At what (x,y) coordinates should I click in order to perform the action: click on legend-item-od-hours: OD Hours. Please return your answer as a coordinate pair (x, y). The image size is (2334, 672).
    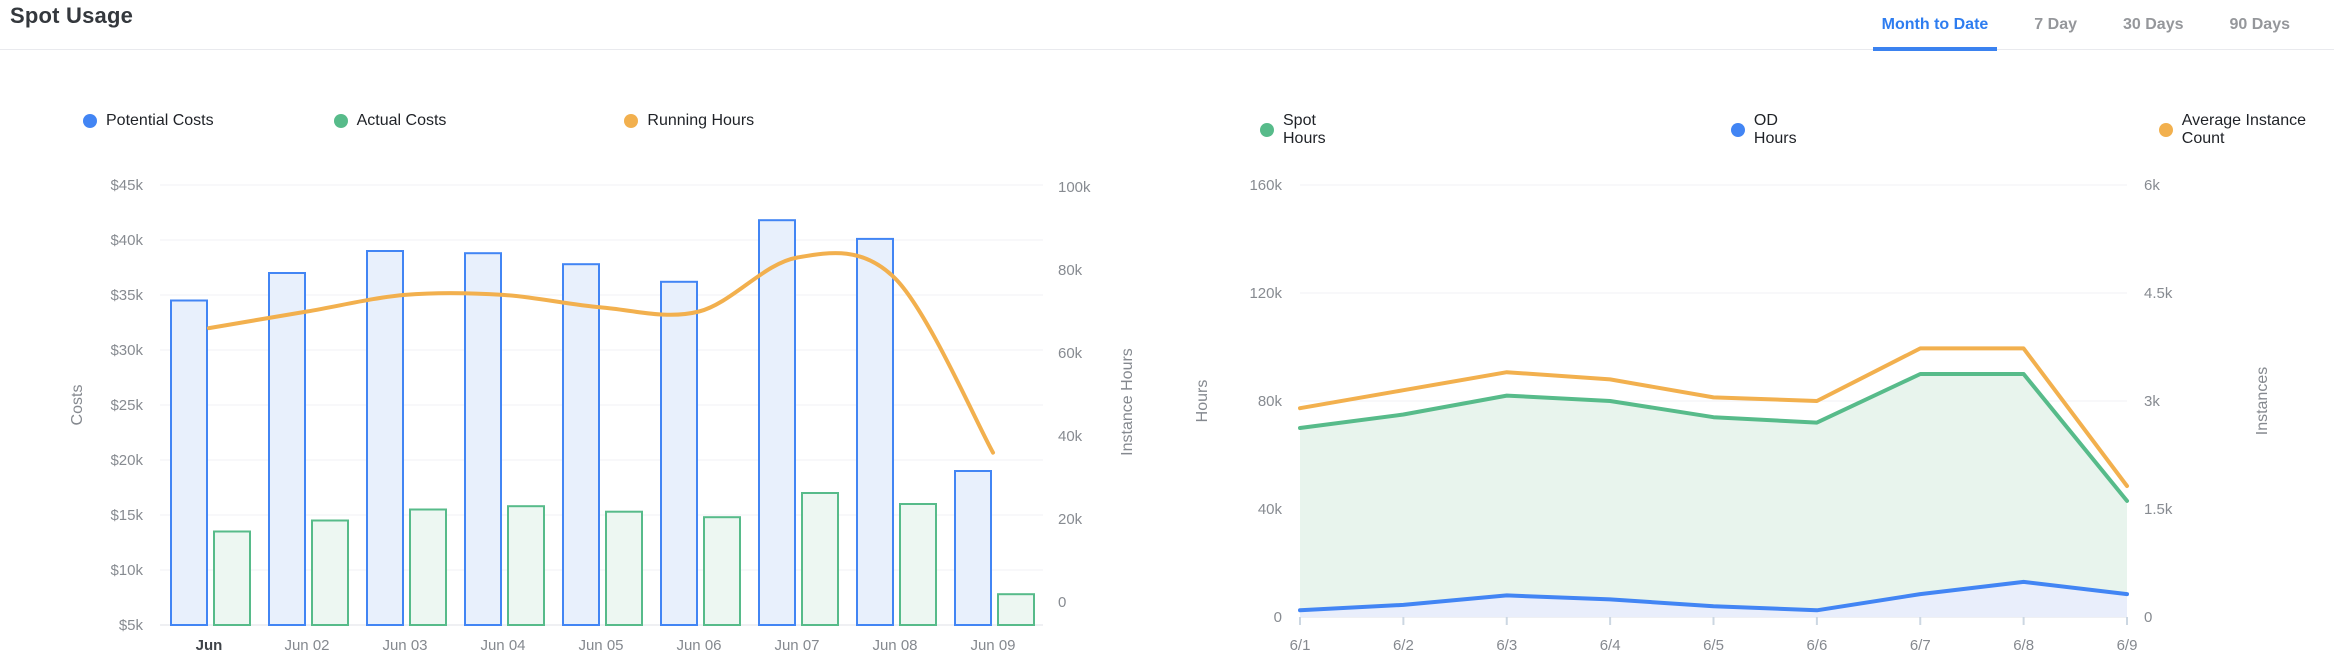
    Looking at the image, I should click on (1773, 130).